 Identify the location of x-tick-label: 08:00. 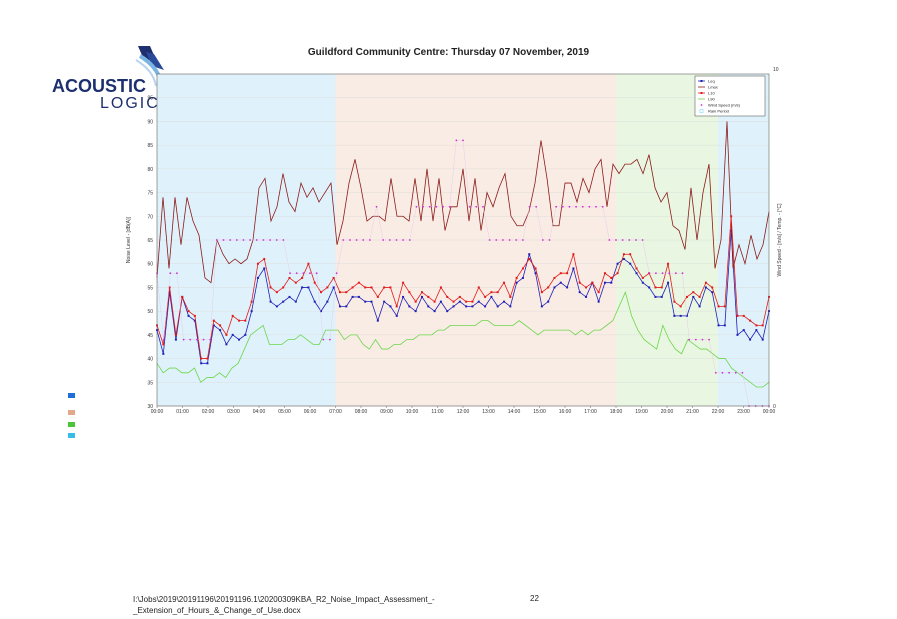
(361, 412).